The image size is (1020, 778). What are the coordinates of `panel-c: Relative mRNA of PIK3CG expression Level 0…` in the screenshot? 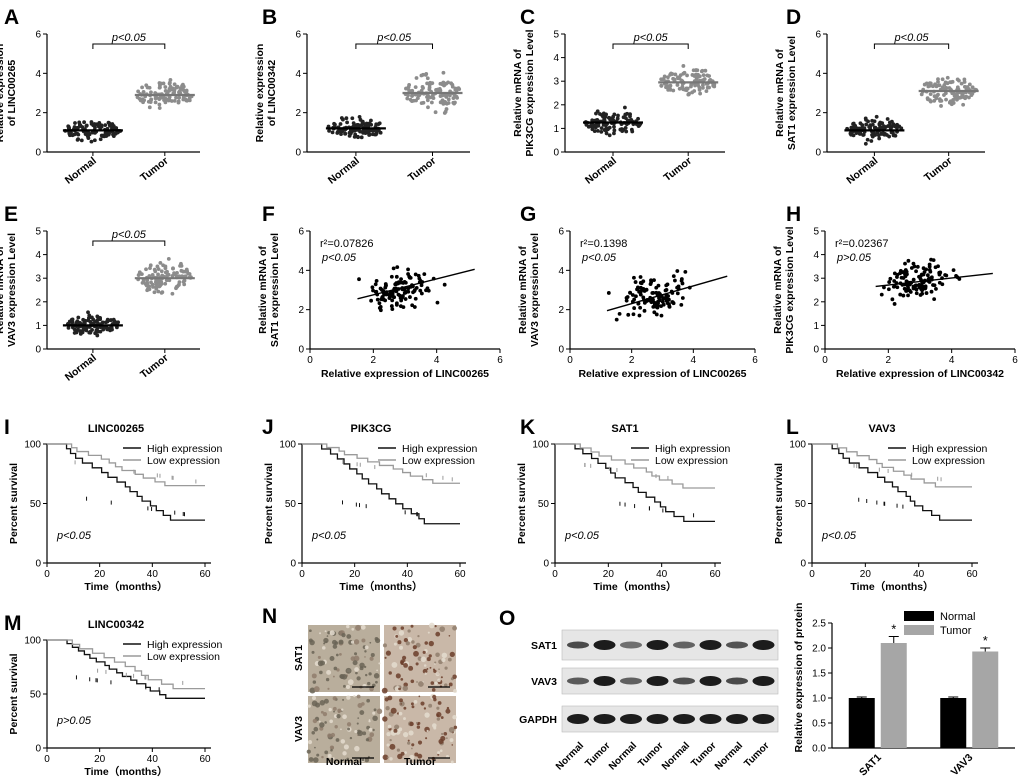 It's located at (618, 108).